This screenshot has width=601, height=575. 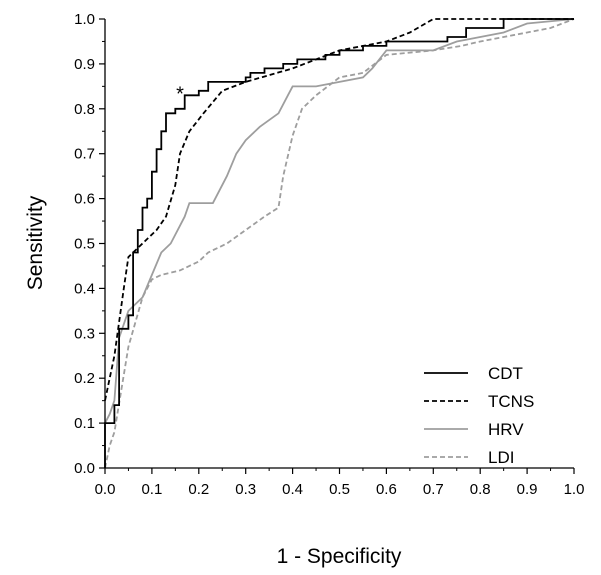 What do you see at coordinates (574, 489) in the screenshot?
I see `x-tick-label: 1.0` at bounding box center [574, 489].